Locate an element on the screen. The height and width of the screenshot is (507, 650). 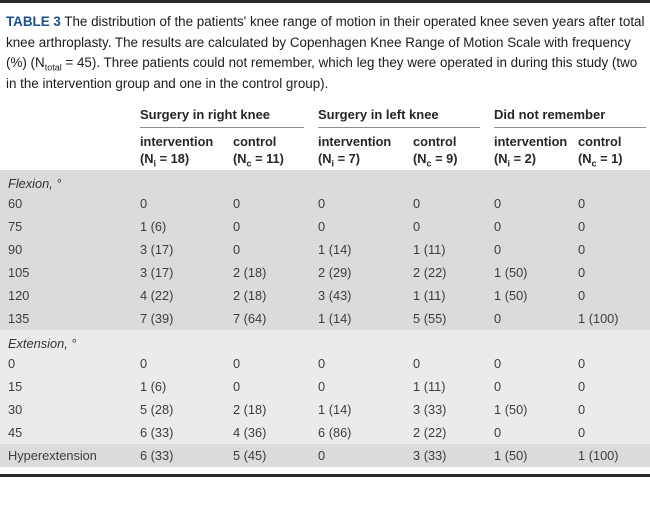
cell-value: 5 (55) is located at coordinates (430, 319).